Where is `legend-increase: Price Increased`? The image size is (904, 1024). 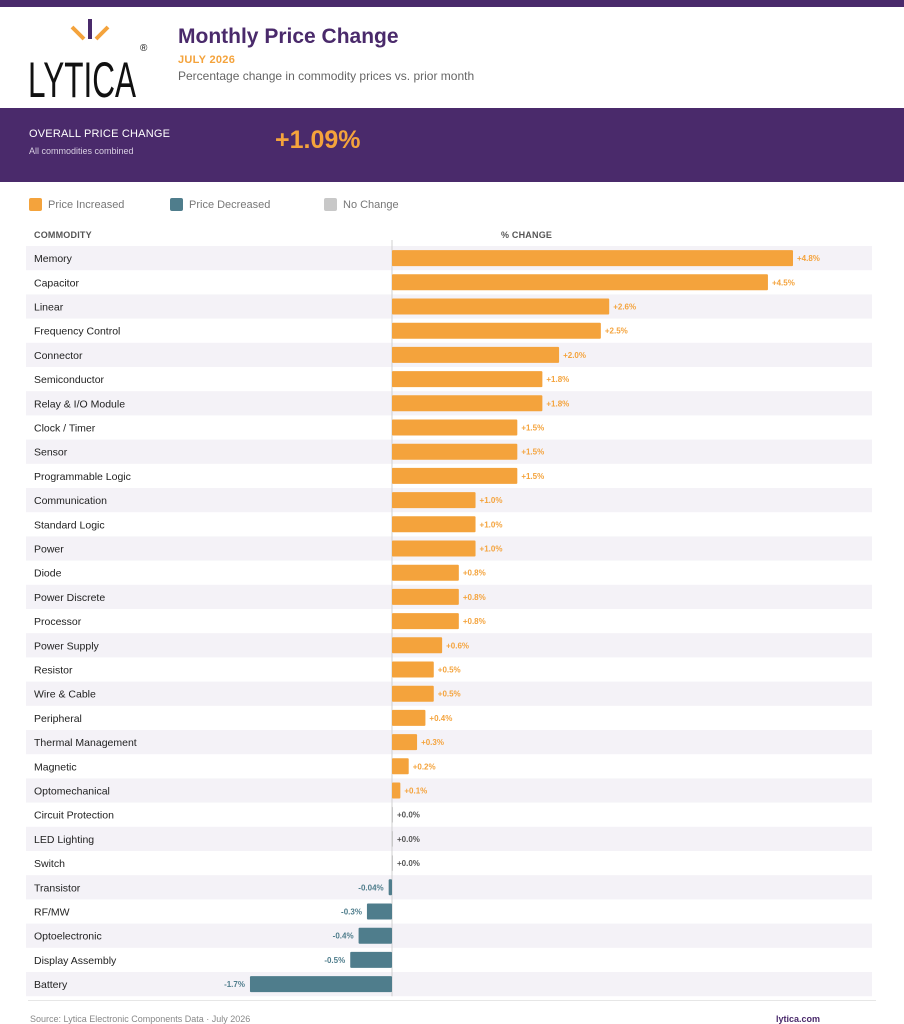 legend-increase: Price Increased is located at coordinates (76, 204).